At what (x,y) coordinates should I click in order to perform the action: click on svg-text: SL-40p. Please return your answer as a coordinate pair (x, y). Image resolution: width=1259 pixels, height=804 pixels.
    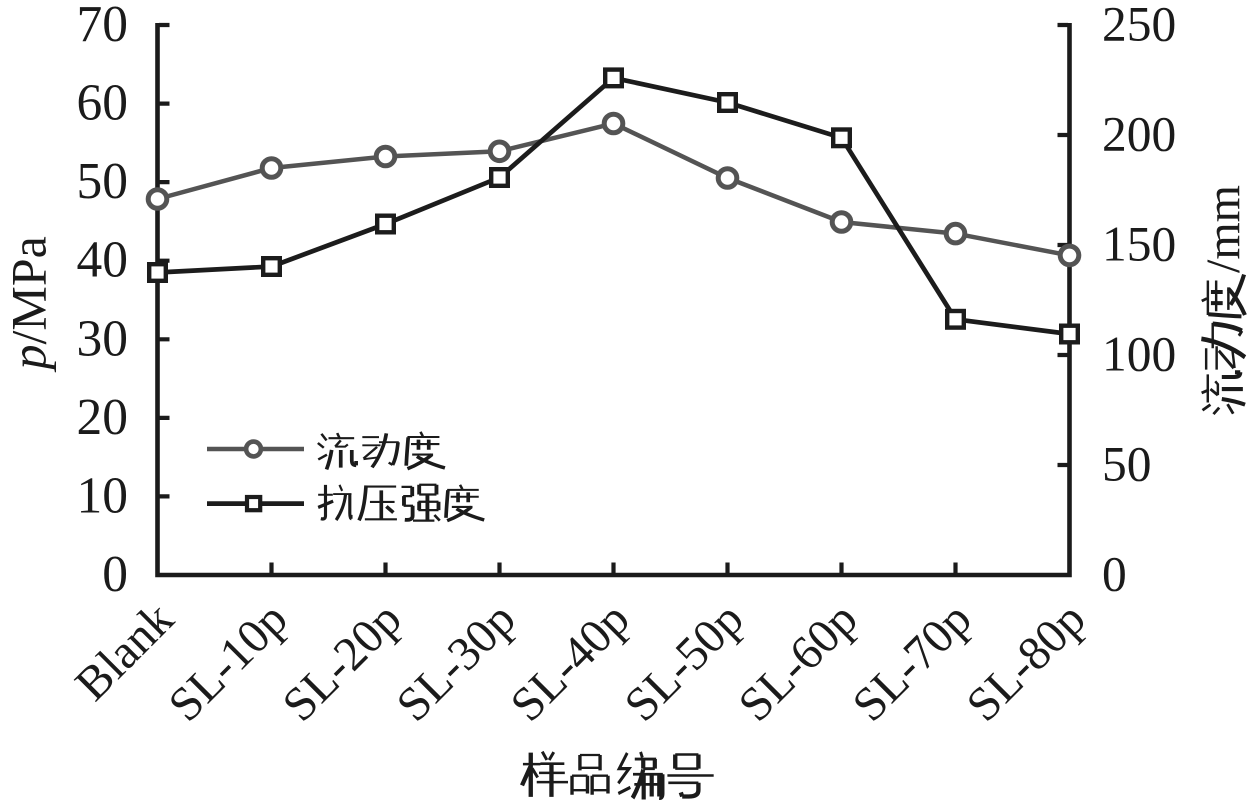
    Looking at the image, I should click on (569, 661).